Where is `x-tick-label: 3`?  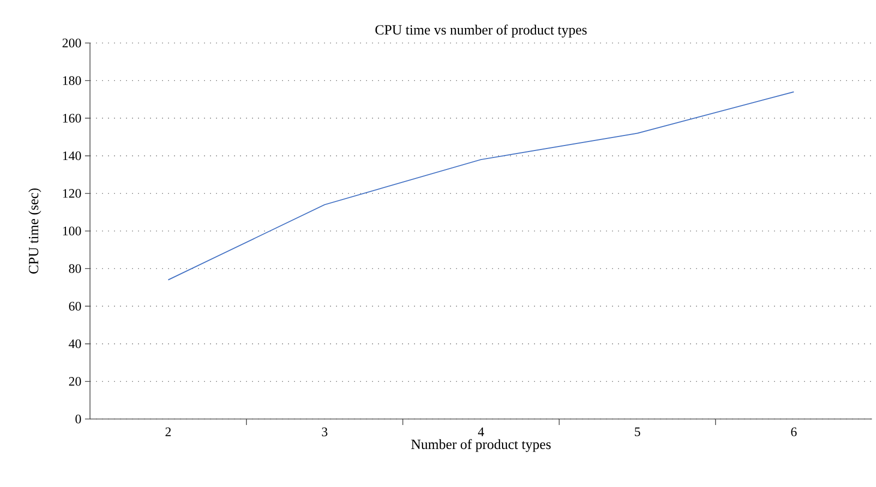 x-tick-label: 3 is located at coordinates (325, 432).